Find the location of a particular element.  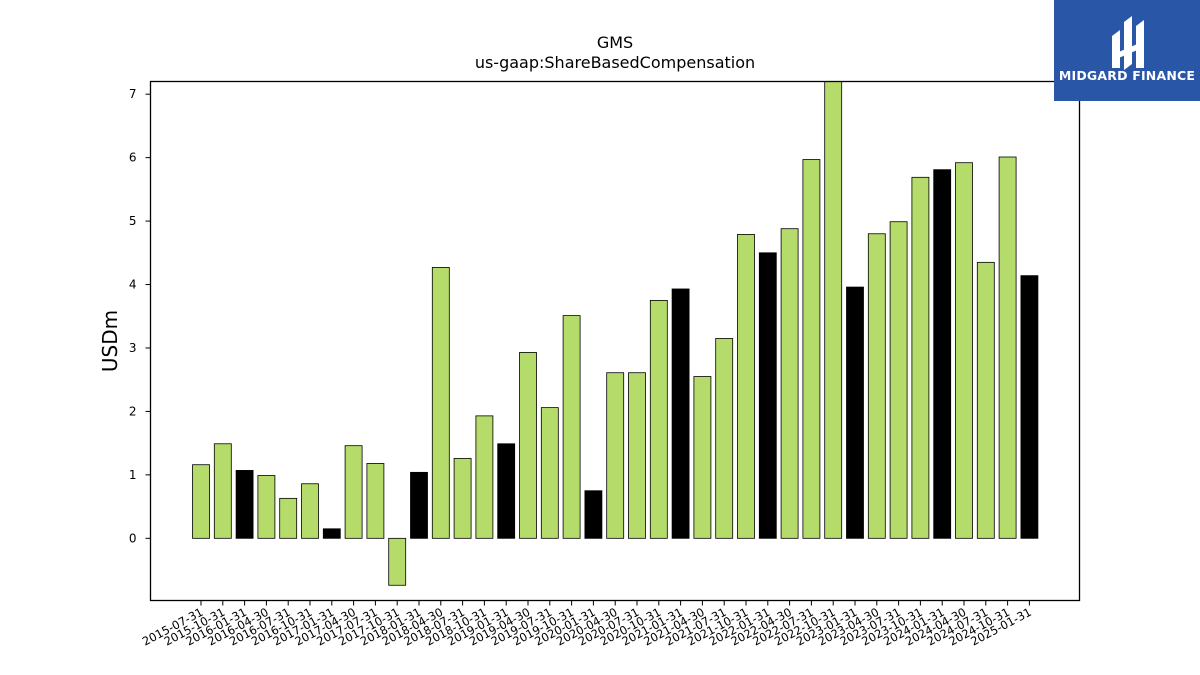

y-axis-label: USDm is located at coordinates (110, 341).